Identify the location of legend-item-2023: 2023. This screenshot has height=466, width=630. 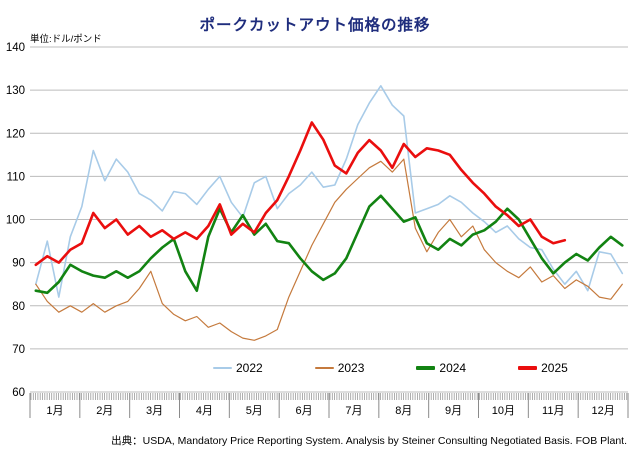
(339, 368).